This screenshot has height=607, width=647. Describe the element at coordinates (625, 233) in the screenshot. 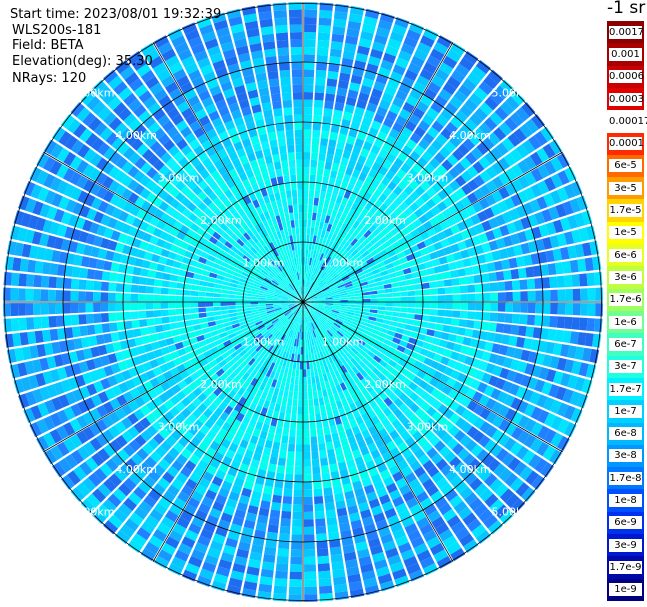

I see `colorbar-swatch: 1e-5` at that location.